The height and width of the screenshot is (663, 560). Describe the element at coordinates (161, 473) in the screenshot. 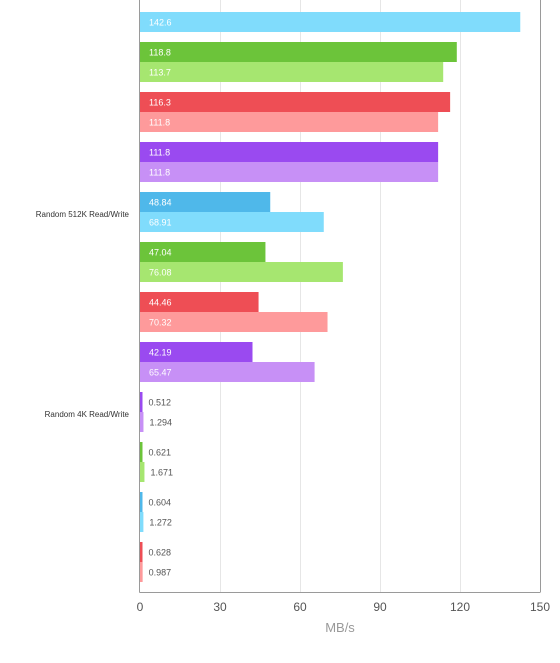

I see `bar-value-label: 1.671` at that location.